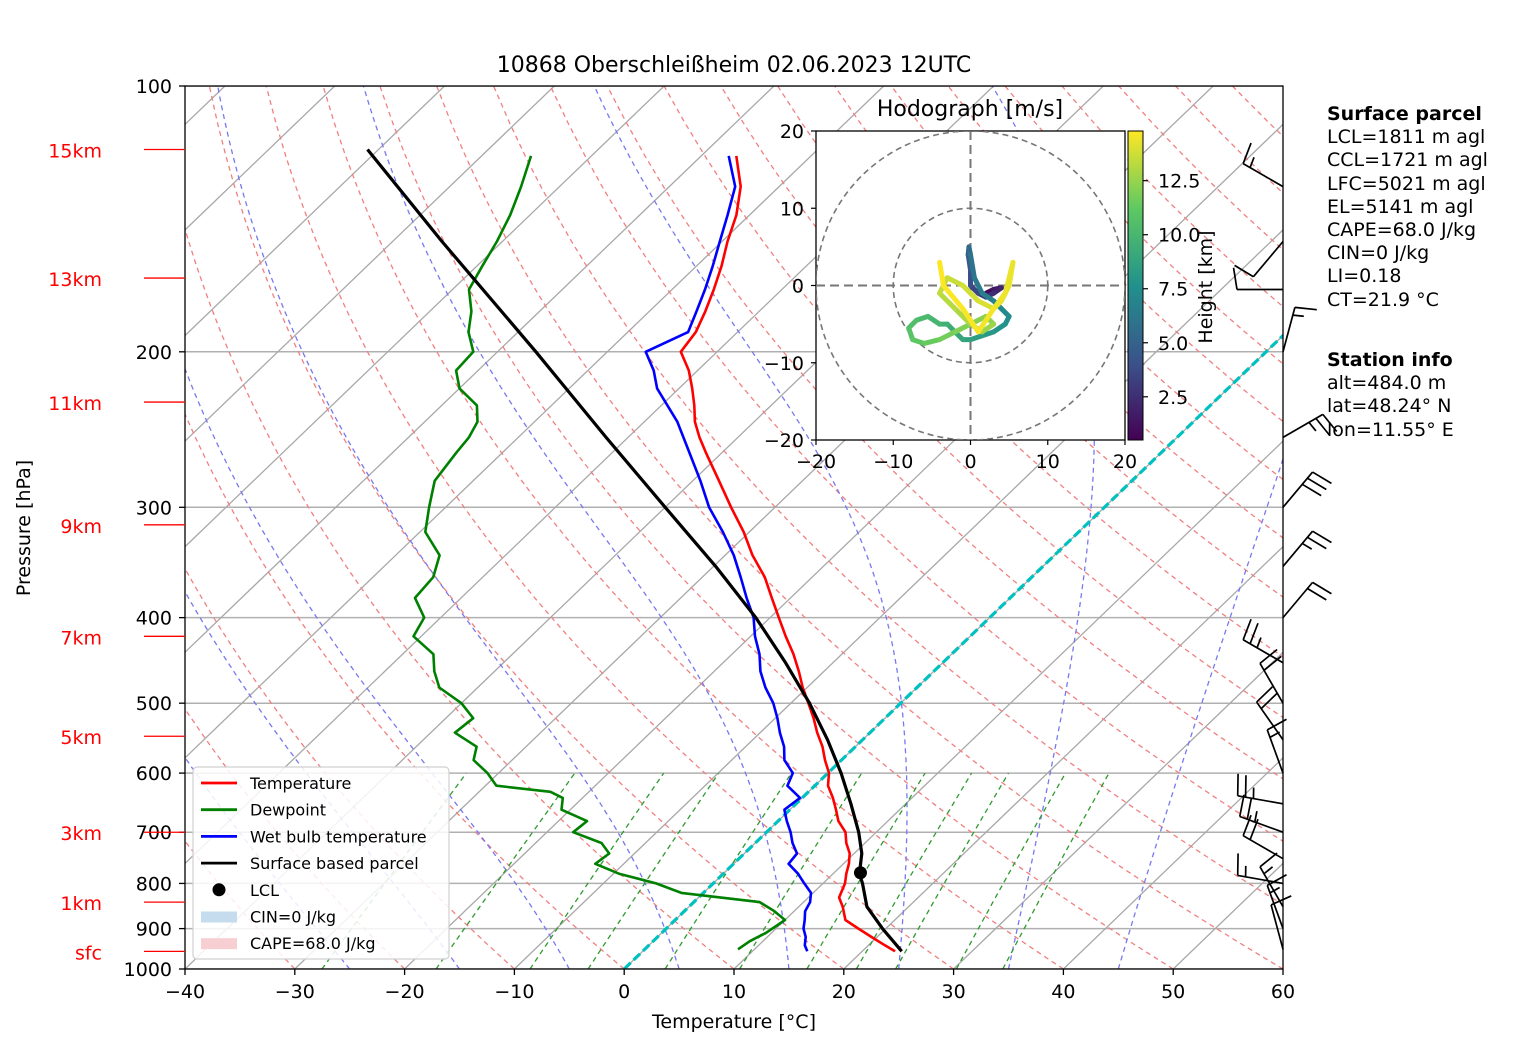 This screenshot has width=1517, height=1054. Describe the element at coordinates (798, 287) in the screenshot. I see `hodo-y-tick-label: 0` at that location.